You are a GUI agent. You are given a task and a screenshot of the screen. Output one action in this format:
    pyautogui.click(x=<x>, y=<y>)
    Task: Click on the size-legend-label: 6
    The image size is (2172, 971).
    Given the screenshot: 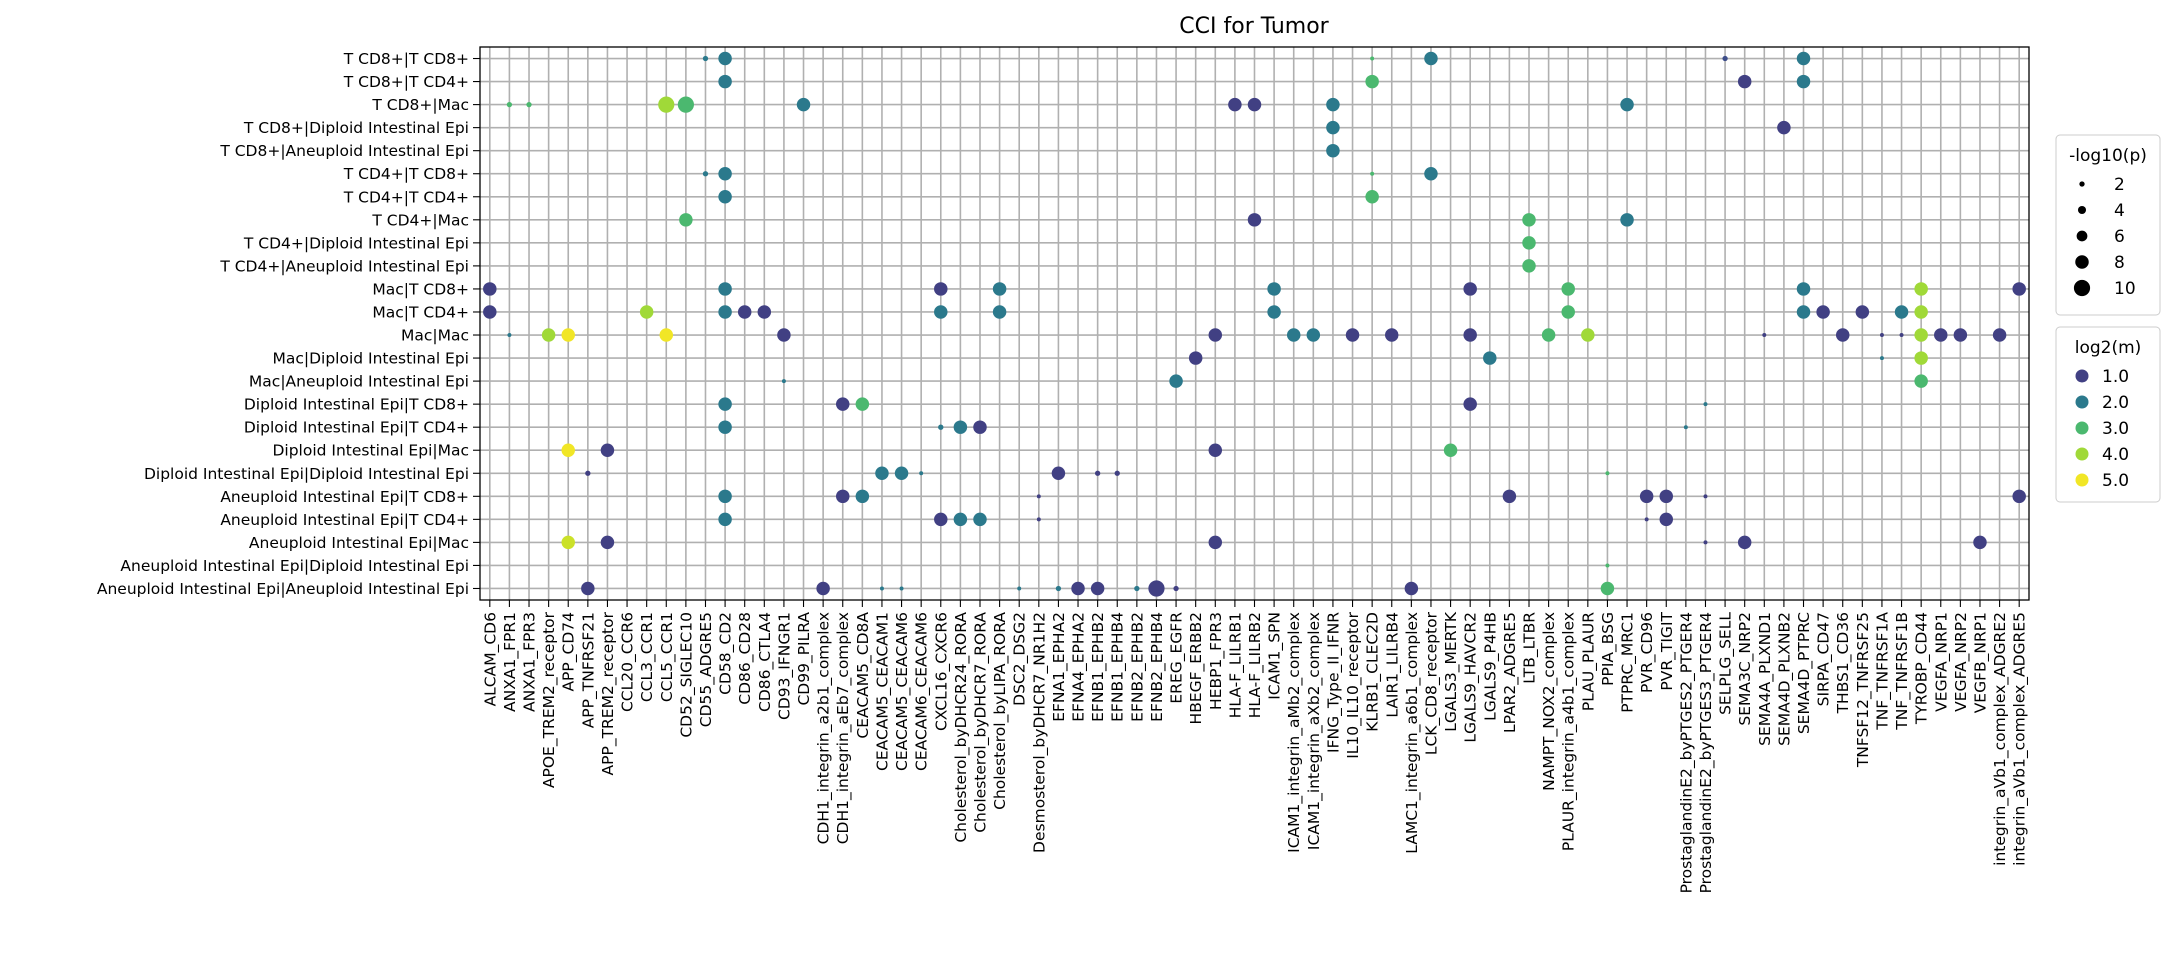 What is the action you would take?
    pyautogui.click(x=2119, y=237)
    